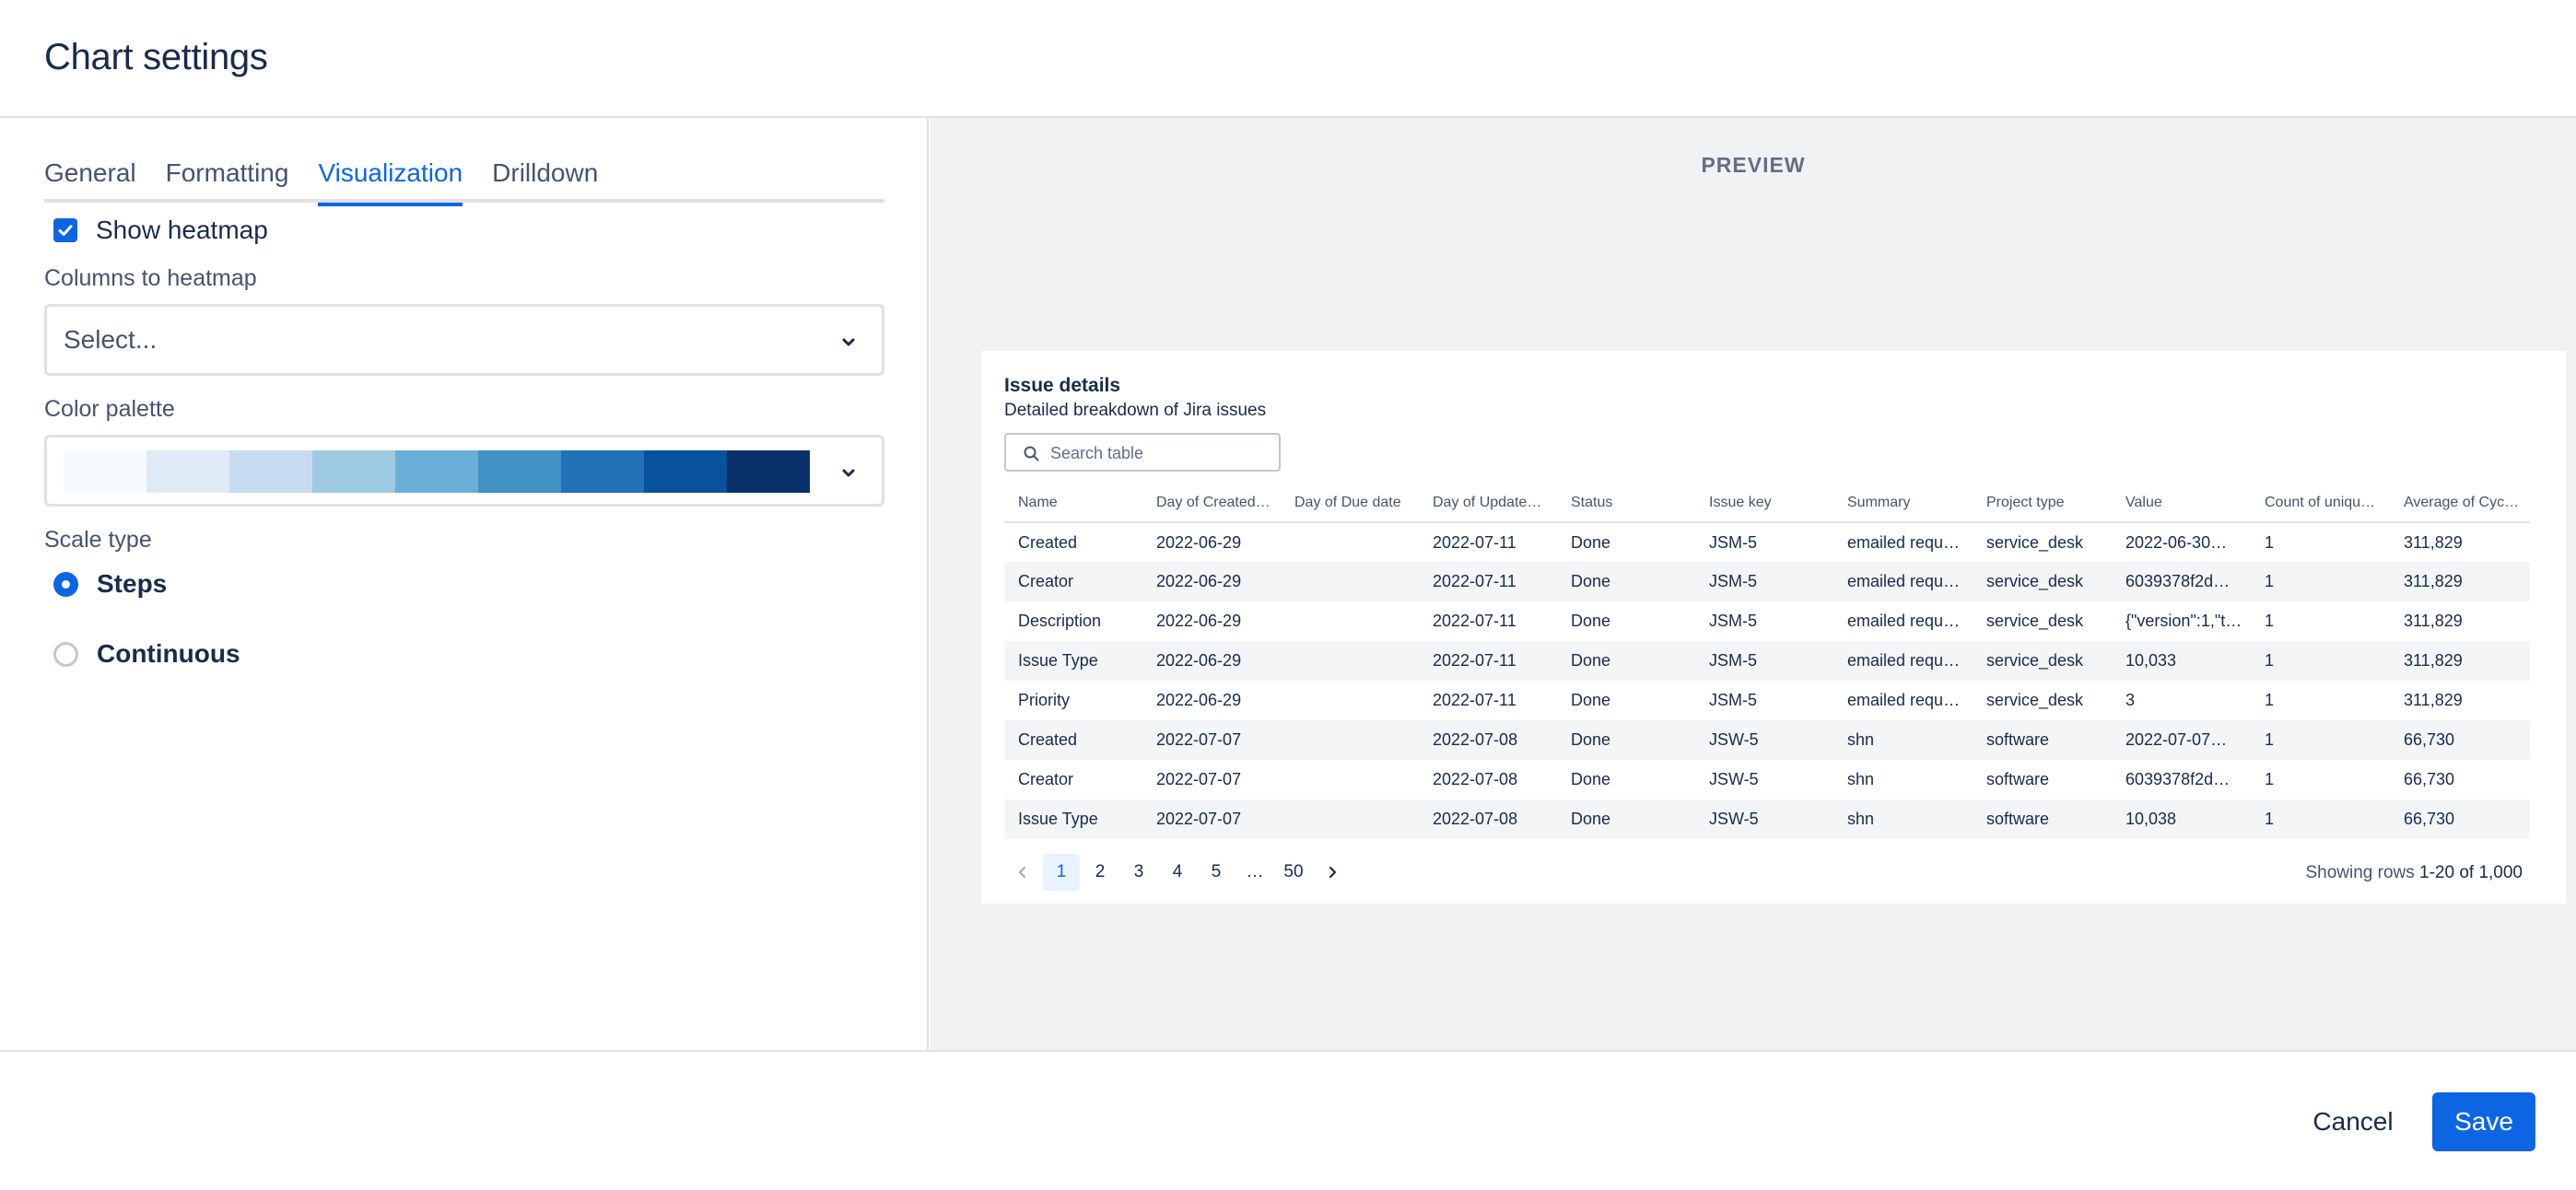 This screenshot has width=2576, height=1190. Describe the element at coordinates (2353, 1121) in the screenshot. I see `cancel-button: Cancel` at that location.